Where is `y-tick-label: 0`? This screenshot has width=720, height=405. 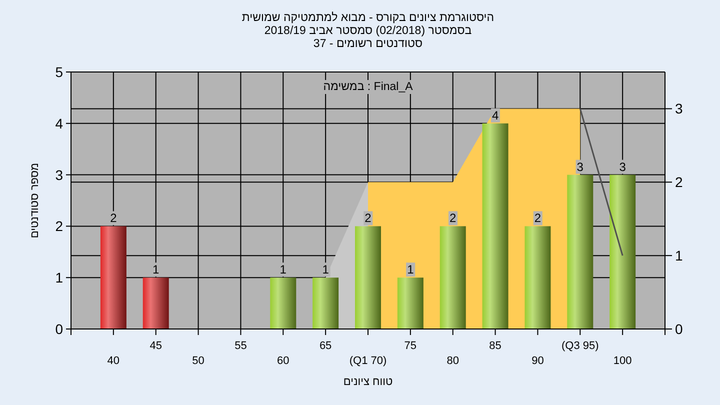 y-tick-label: 0 is located at coordinates (59, 329).